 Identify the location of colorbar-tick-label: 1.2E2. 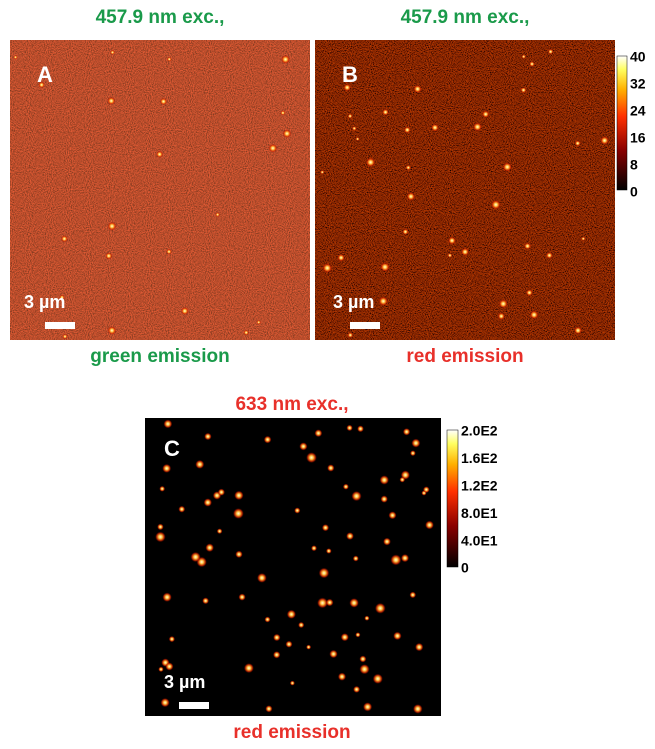
(479, 486).